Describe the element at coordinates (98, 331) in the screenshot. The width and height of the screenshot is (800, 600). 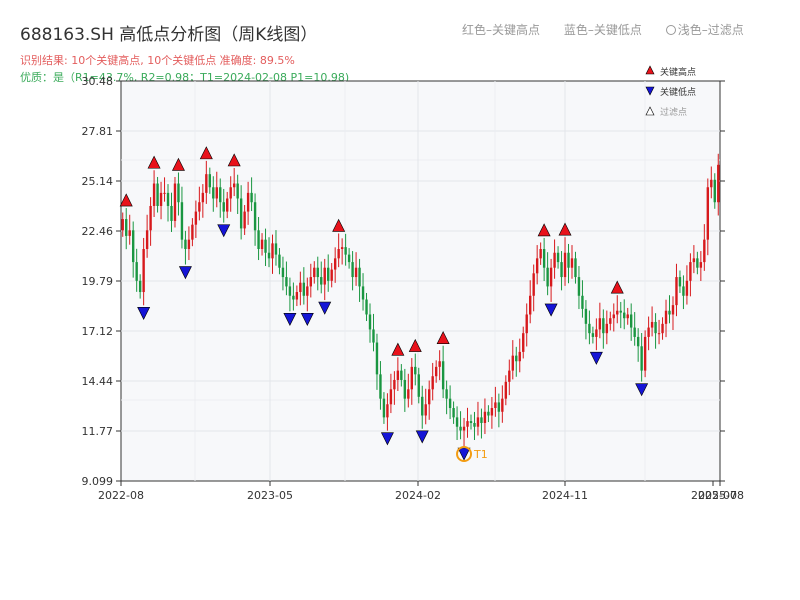
I see `y-tick-label: 17.12` at that location.